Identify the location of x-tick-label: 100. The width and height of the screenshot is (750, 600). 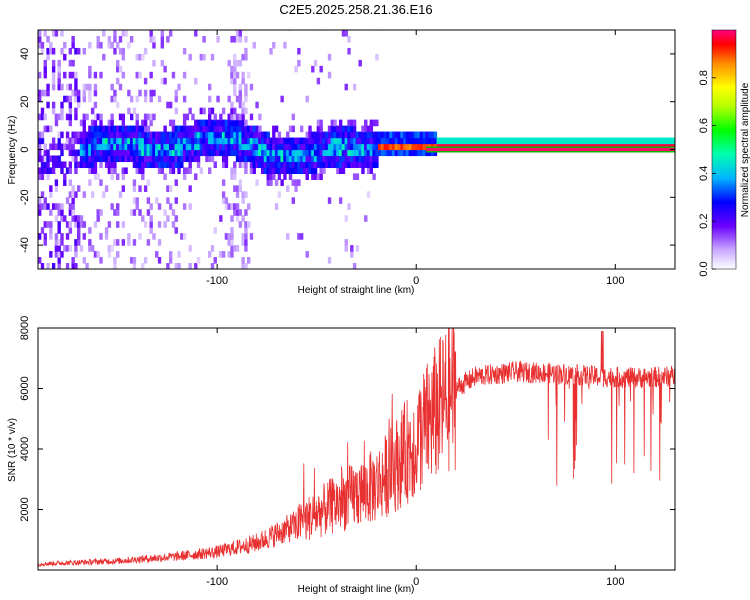
(615, 582).